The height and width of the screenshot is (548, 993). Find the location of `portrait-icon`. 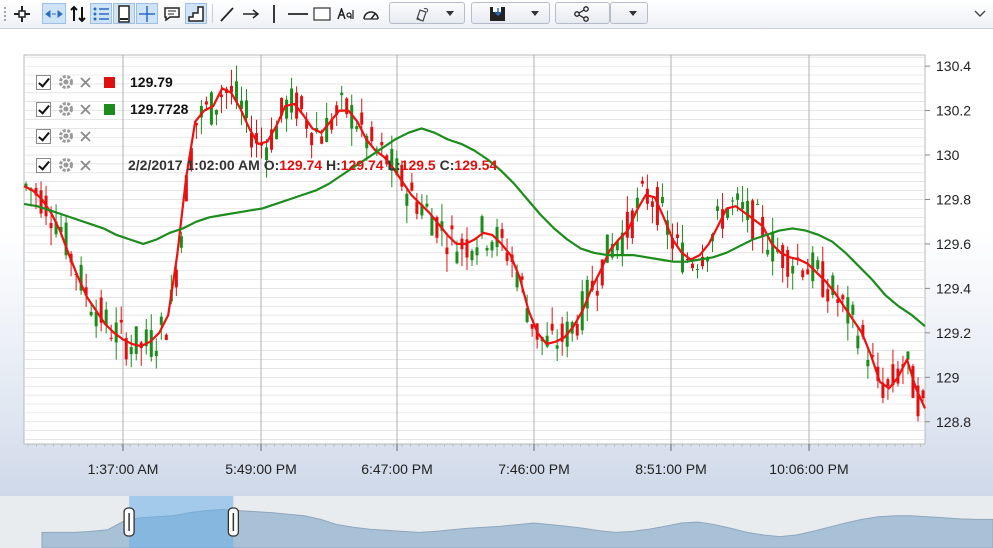

portrait-icon is located at coordinates (124, 13).